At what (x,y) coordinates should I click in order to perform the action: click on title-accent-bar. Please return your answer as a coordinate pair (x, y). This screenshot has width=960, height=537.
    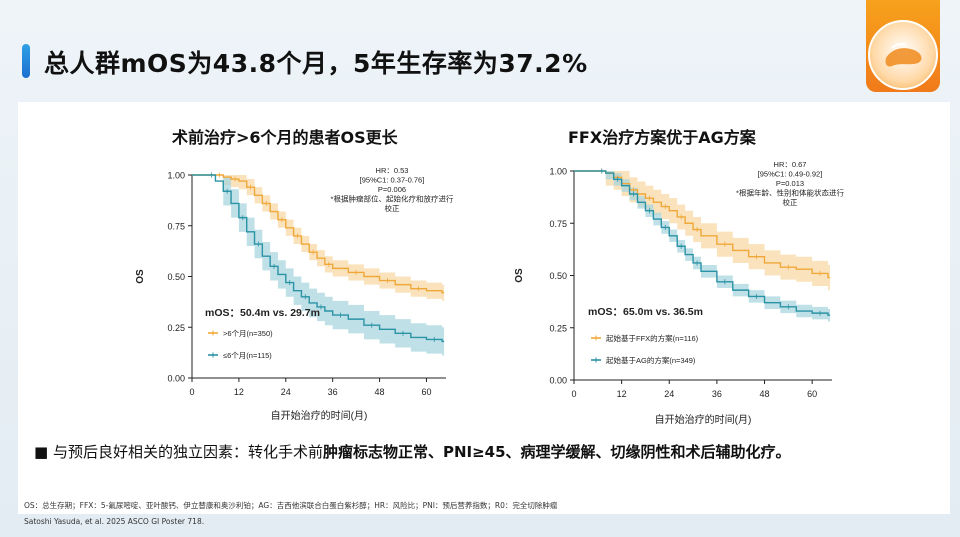
    Looking at the image, I should click on (26, 61).